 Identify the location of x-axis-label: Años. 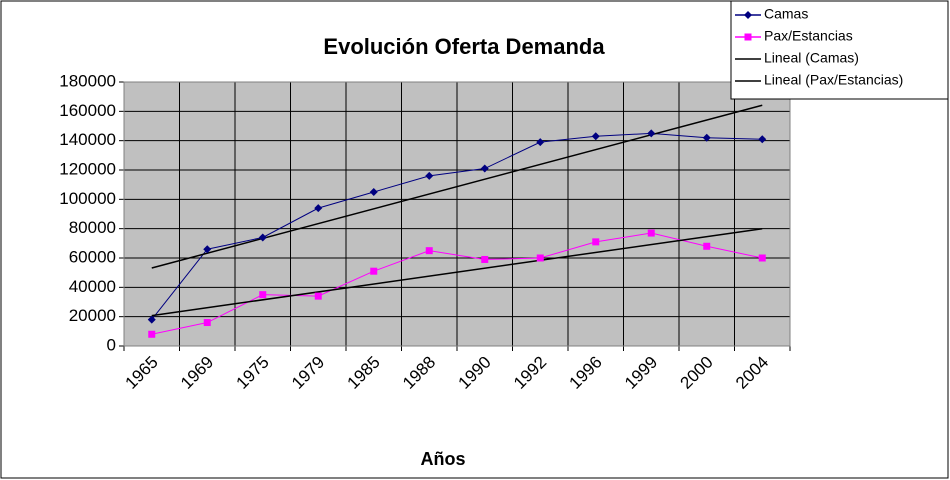
(443, 459).